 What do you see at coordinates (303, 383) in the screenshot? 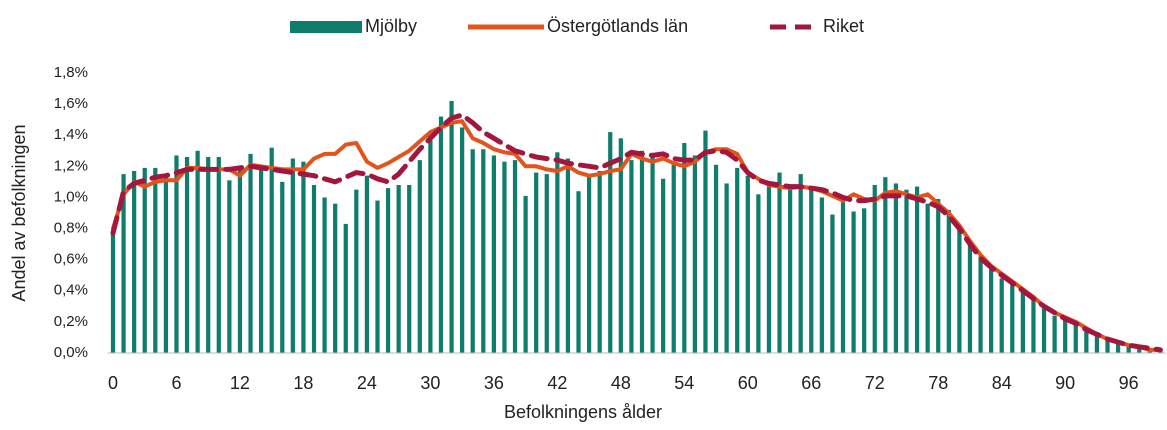
I see `x-tick-label: 18` at bounding box center [303, 383].